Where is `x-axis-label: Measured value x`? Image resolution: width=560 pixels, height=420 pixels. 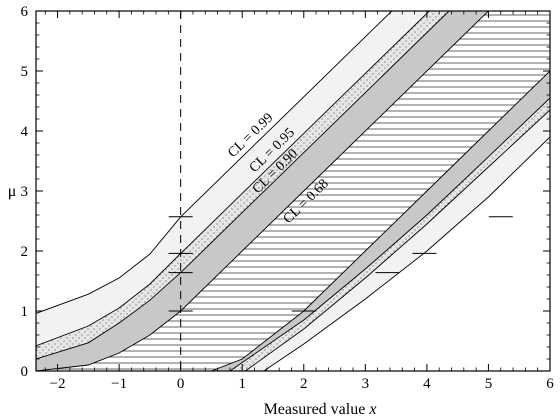 x-axis-label: Measured value x is located at coordinates (320, 409).